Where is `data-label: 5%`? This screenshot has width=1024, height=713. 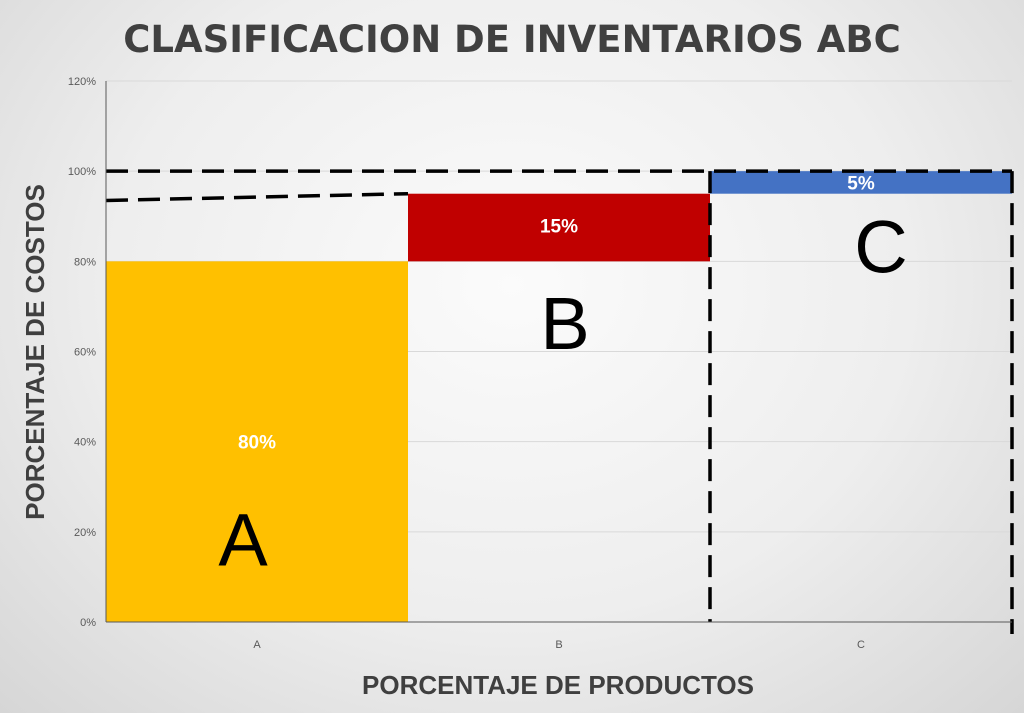 data-label: 5% is located at coordinates (861, 183).